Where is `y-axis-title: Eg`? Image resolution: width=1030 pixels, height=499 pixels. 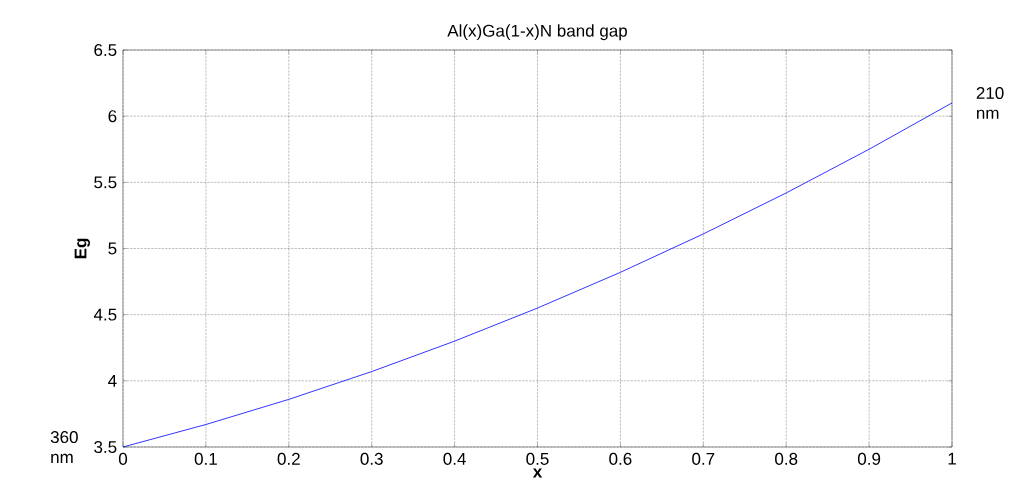
y-axis-title: Eg is located at coordinates (82, 248).